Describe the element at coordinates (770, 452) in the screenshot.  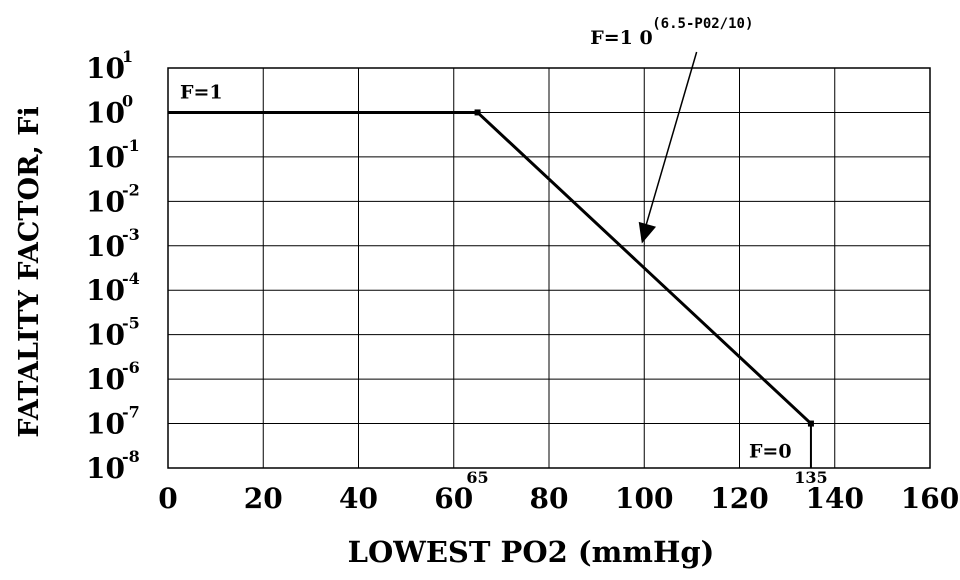
I see `annotation-f0: F=0` at that location.